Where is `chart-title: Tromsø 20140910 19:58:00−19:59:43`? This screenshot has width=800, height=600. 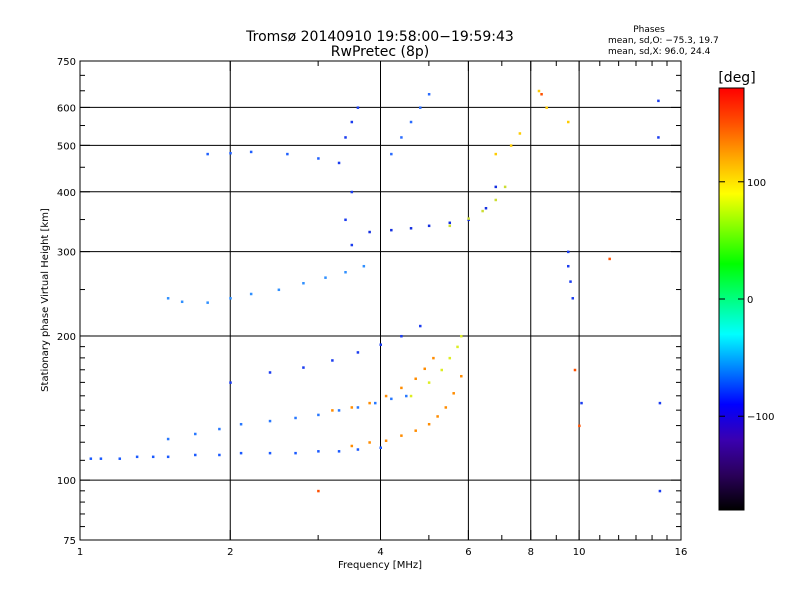
chart-title: Tromsø 20140910 19:58:00−19:59:43 is located at coordinates (379, 37).